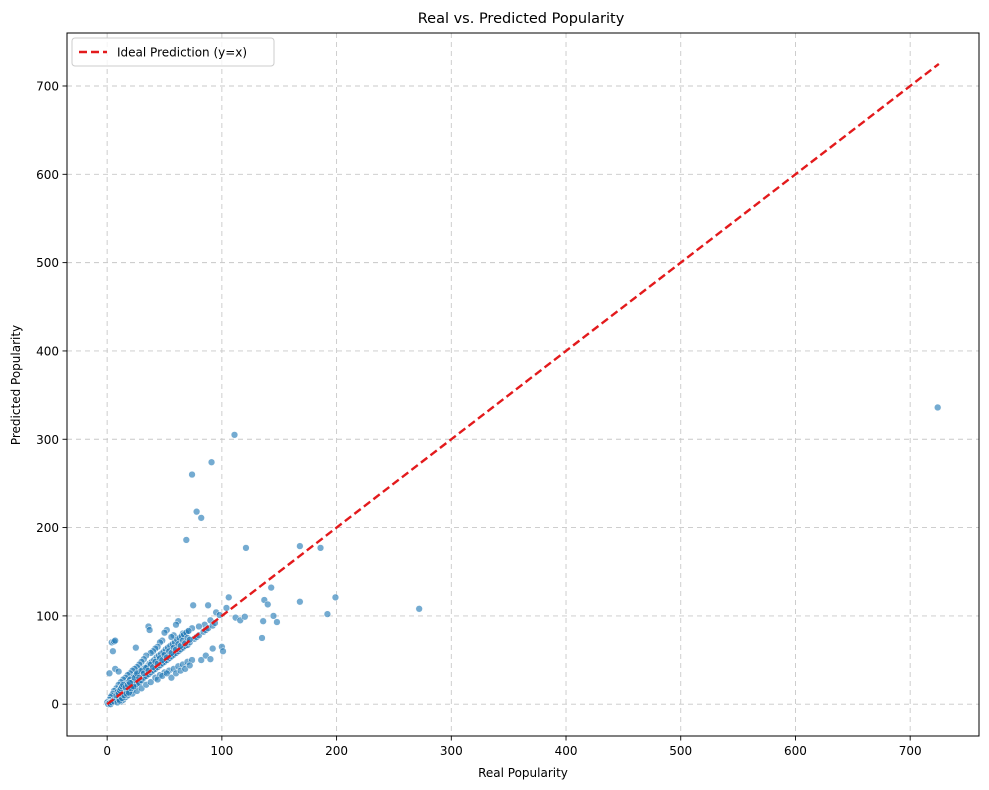  Describe the element at coordinates (512, 747) in the screenshot. I see `x-axis-ticks: 0 100 200 300 400 500 600 700` at that location.